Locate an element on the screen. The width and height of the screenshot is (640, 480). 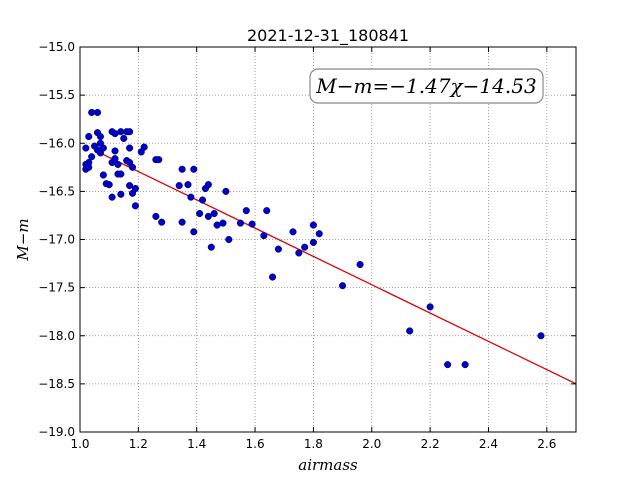
x-tick-label: 1.2 is located at coordinates (138, 444).